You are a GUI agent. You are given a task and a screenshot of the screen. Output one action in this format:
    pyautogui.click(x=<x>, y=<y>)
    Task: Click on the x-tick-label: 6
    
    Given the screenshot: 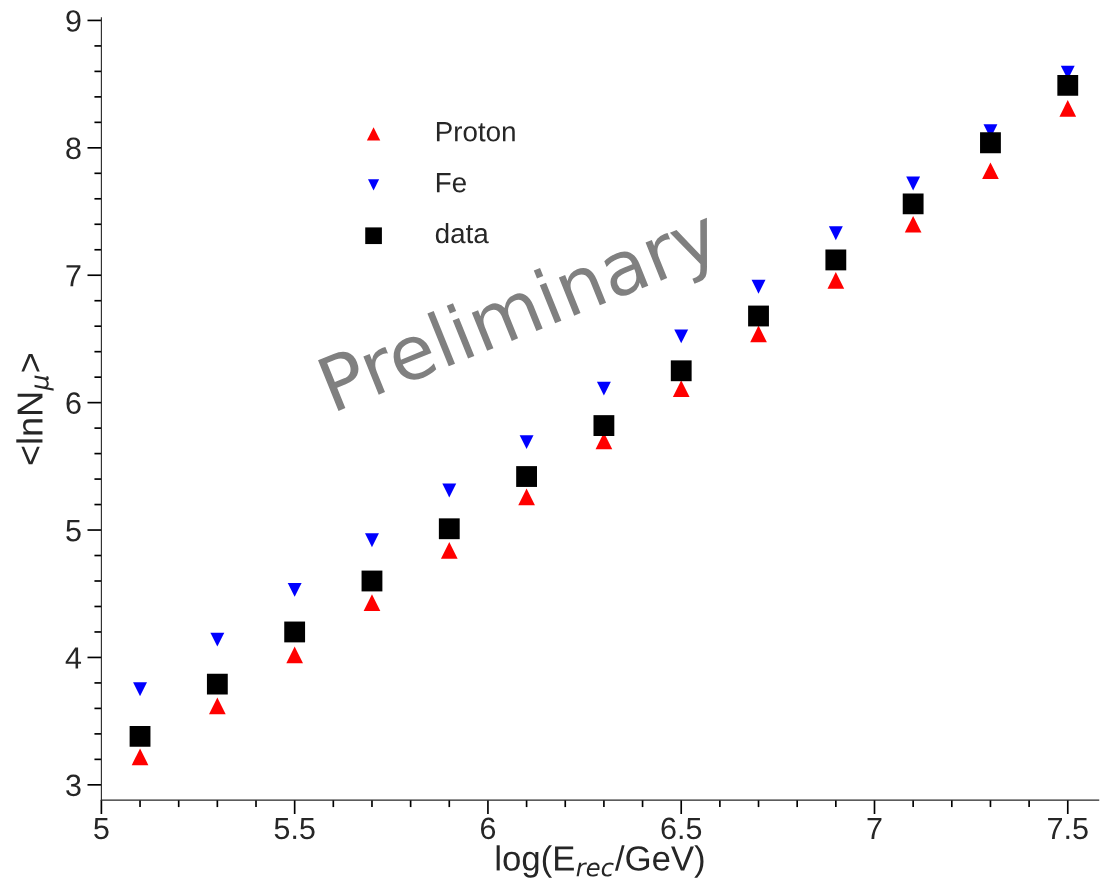 What is the action you would take?
    pyautogui.click(x=488, y=828)
    